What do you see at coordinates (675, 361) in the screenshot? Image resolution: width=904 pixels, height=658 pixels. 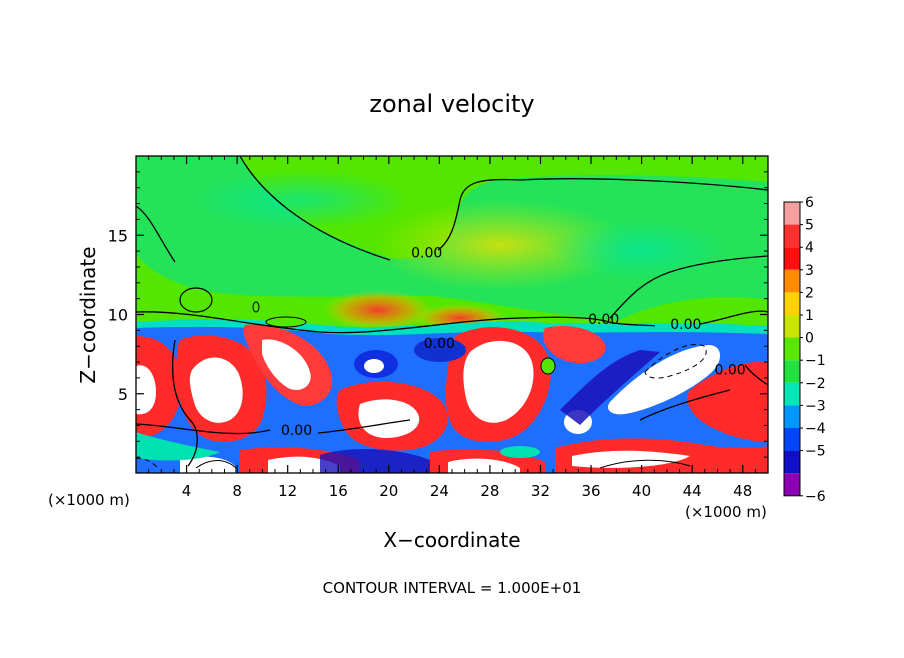 I see `negative-contour-dashed` at bounding box center [675, 361].